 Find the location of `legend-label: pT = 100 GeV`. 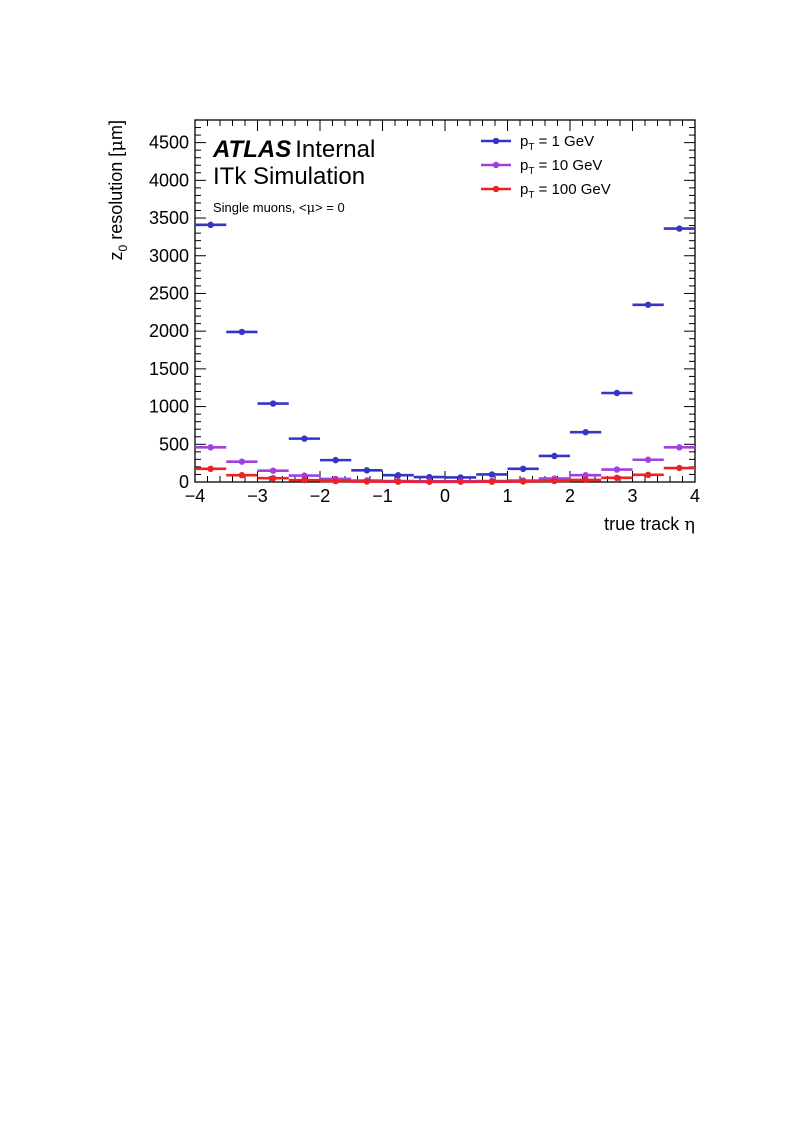

legend-label: pT = 100 GeV is located at coordinates (565, 191).